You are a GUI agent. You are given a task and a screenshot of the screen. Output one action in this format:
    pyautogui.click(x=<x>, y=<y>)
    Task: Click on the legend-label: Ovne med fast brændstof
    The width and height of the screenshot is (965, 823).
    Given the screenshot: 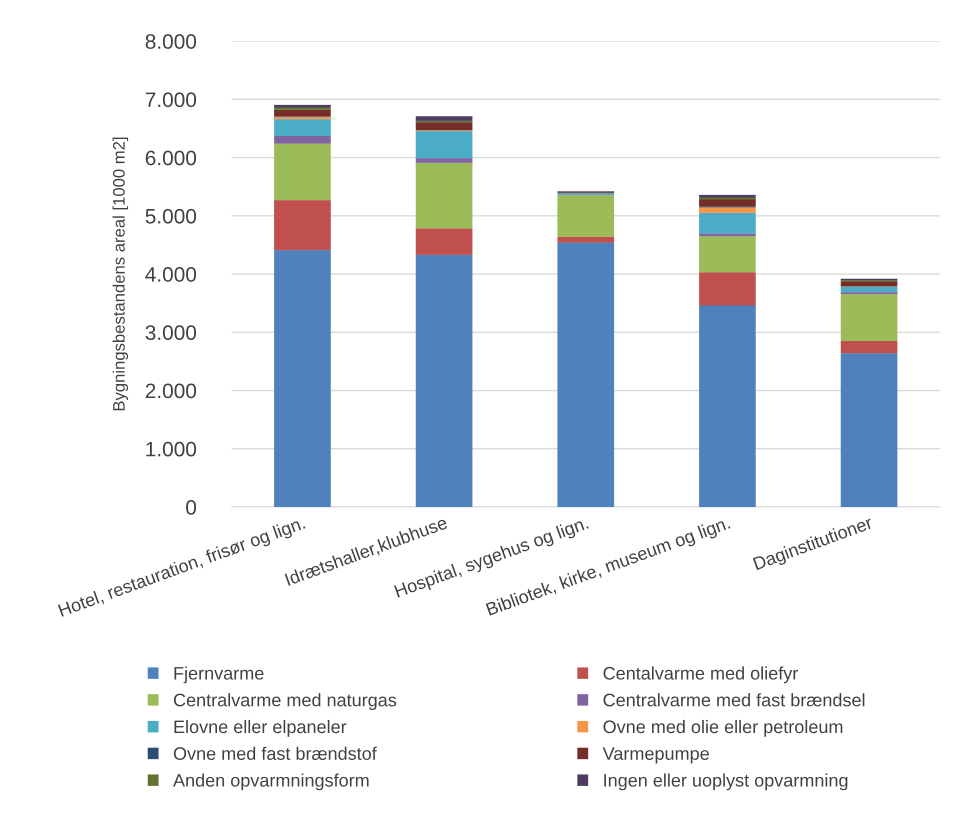 What is the action you would take?
    pyautogui.click(x=275, y=753)
    